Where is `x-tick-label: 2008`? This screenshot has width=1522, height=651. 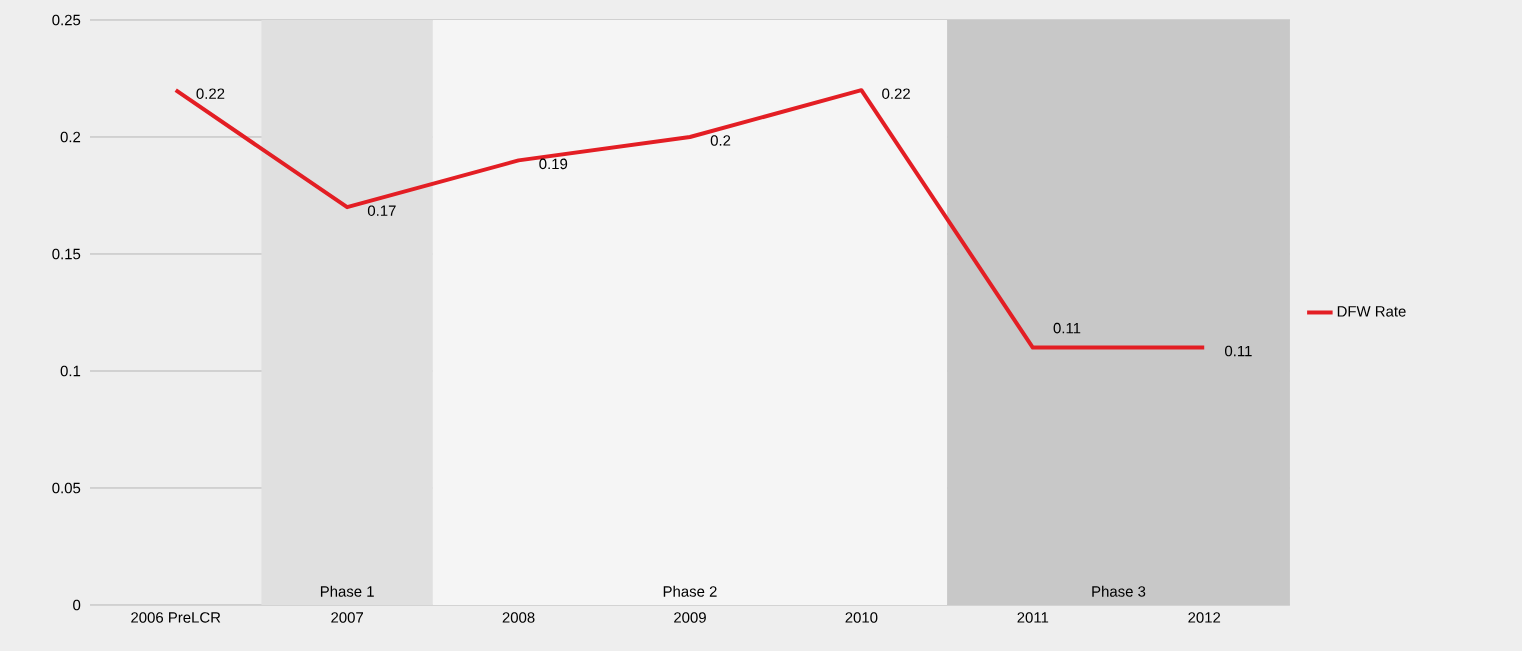 x-tick-label: 2008 is located at coordinates (518, 617).